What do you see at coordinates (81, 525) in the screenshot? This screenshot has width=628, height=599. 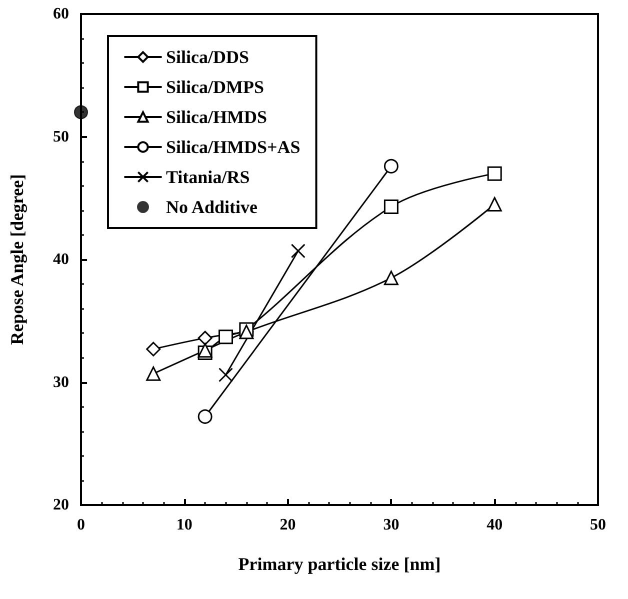 I see `x-tick-label: 0` at bounding box center [81, 525].